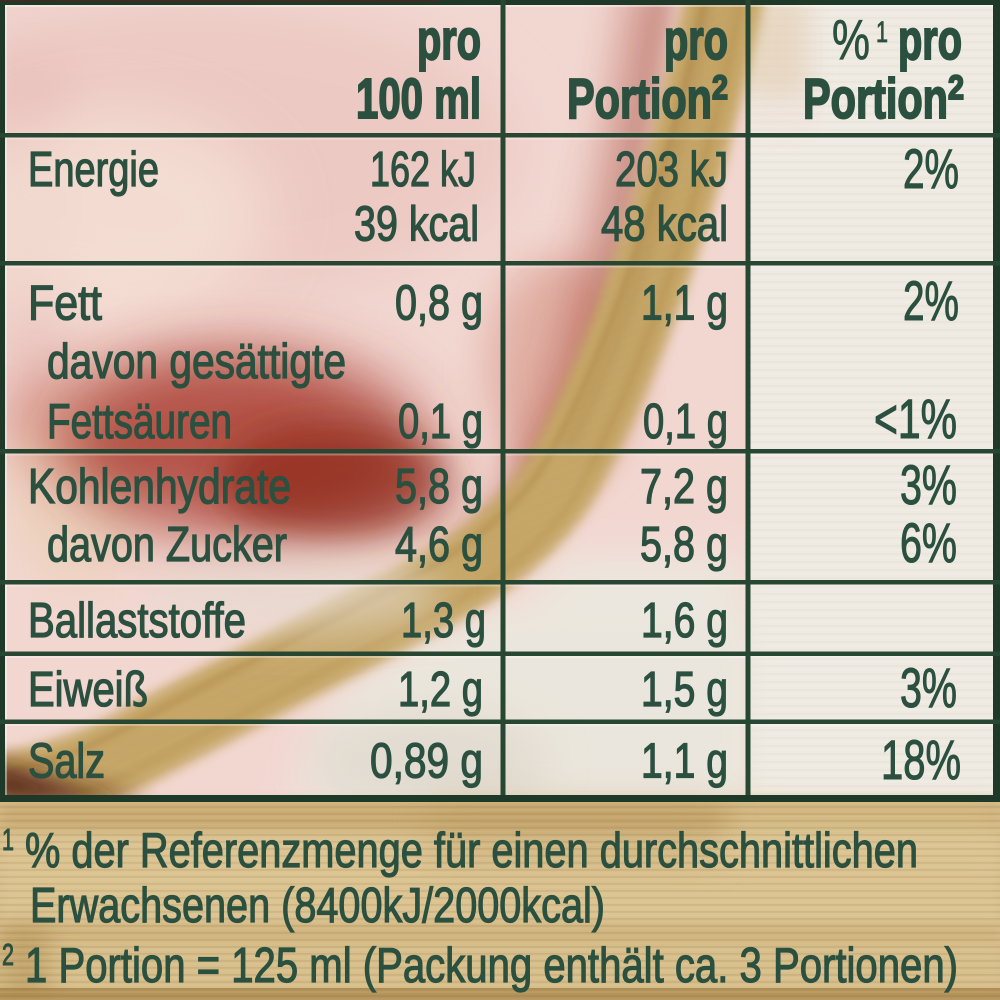  What do you see at coordinates (684, 690) in the screenshot?
I see `svg-text: 1,5 g` at bounding box center [684, 690].